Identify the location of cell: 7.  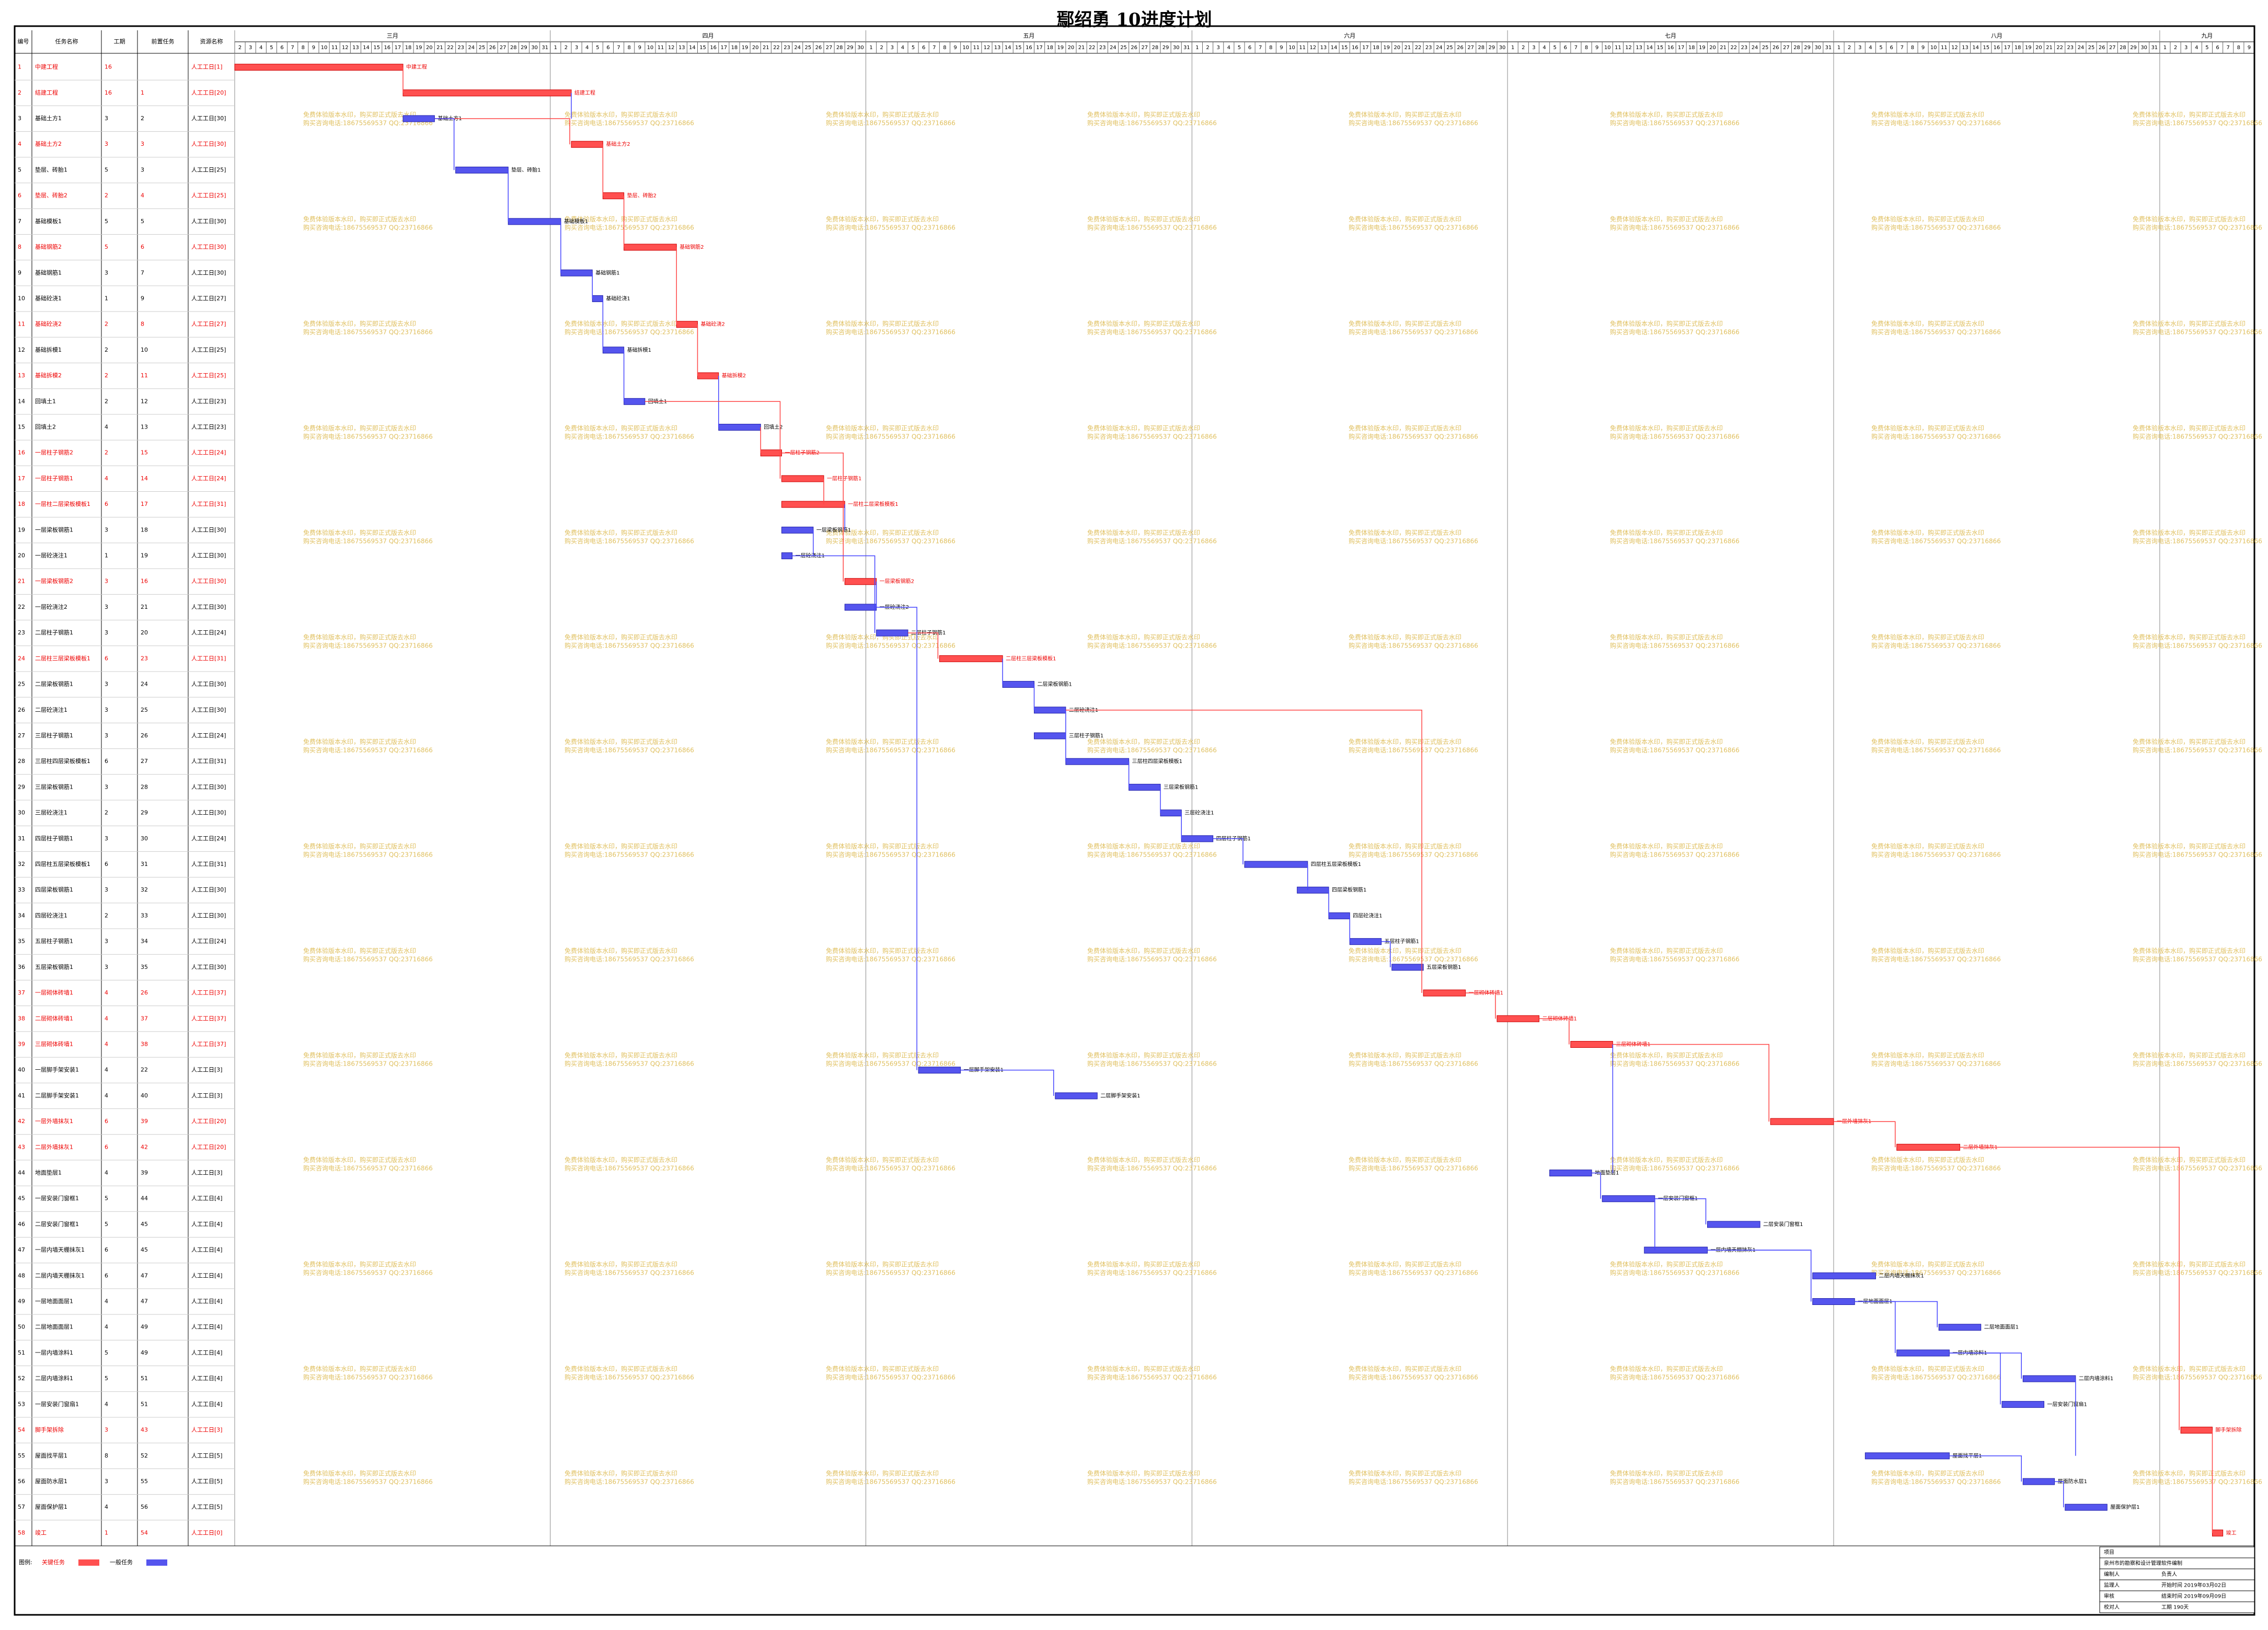
(142, 272).